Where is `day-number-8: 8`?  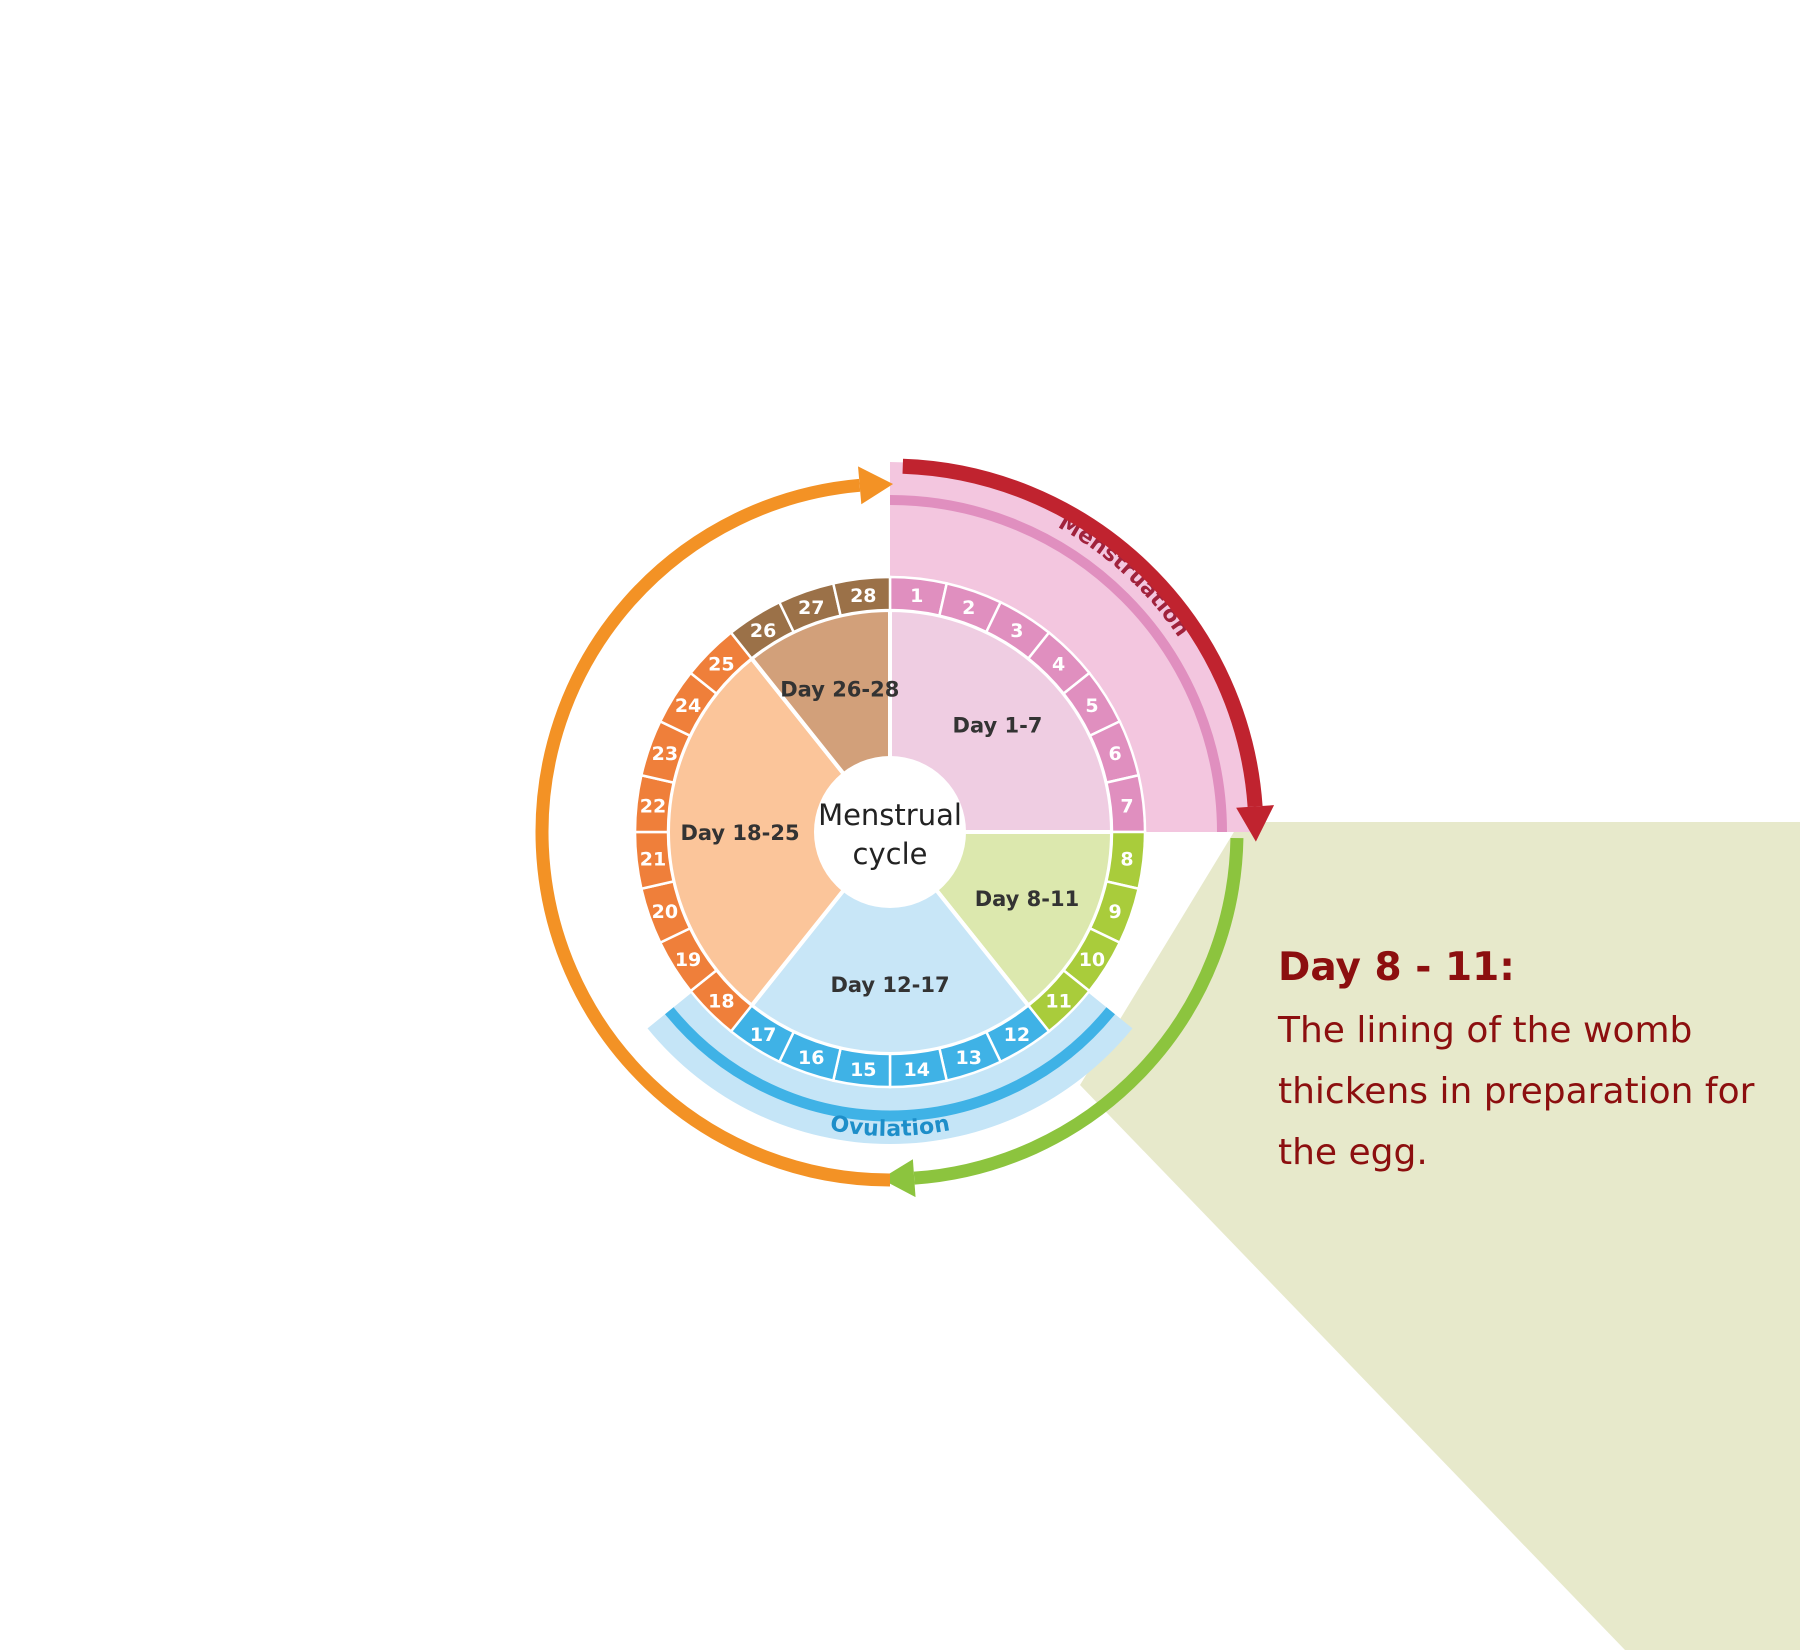
day-number-8: 8 is located at coordinates (1126, 860).